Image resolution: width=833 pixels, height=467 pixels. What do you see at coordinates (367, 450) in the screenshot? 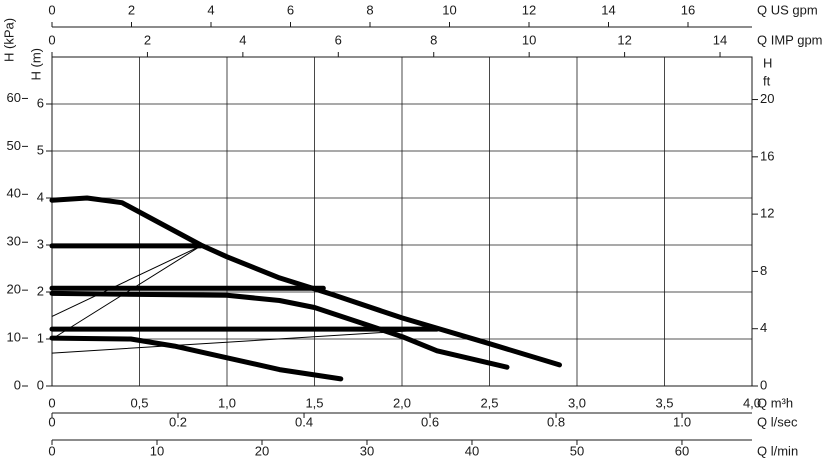
I see `x-tick-label: 30` at bounding box center [367, 450].